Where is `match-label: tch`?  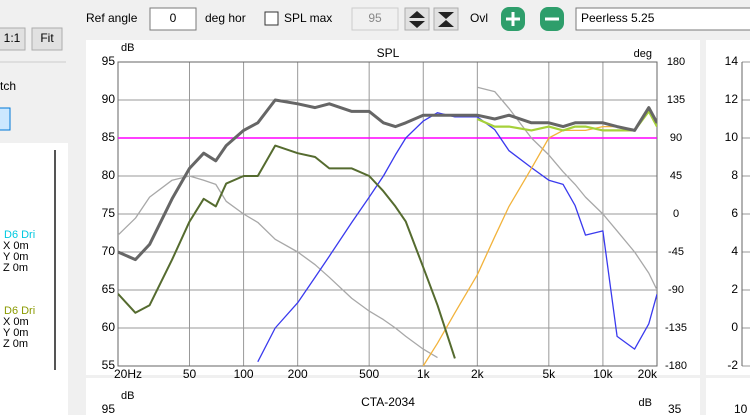
match-label: tch is located at coordinates (8, 86).